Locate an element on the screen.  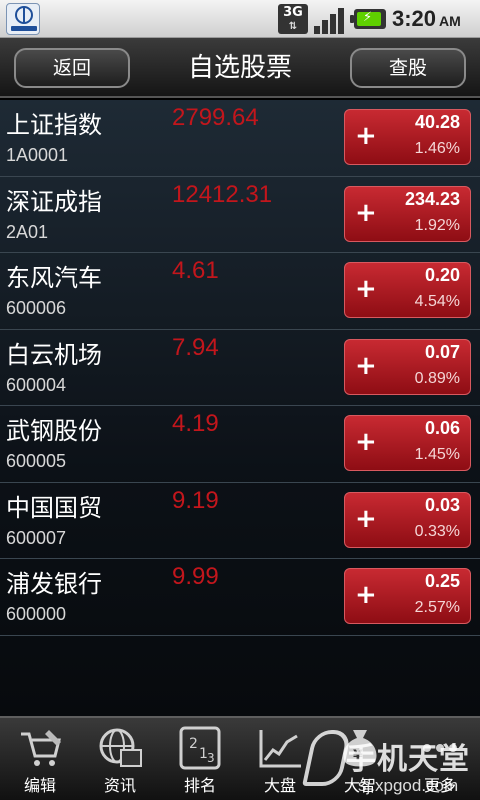
change-amount: 0.06 is located at coordinates (442, 428).